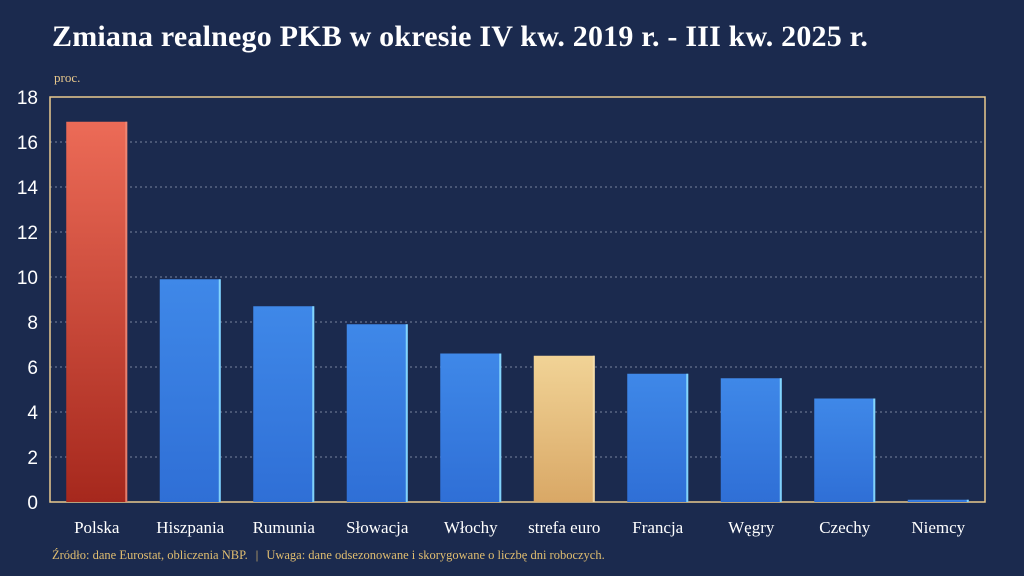 This screenshot has width=1024, height=576. Describe the element at coordinates (27, 143) in the screenshot. I see `y-tick-label: 16` at that location.